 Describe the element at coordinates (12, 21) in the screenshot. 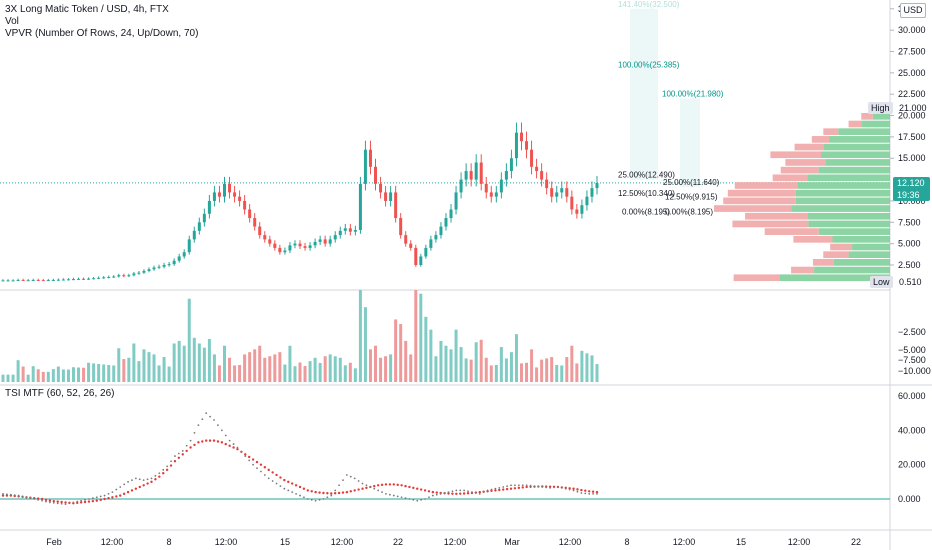

I see `volume-legend: Vol` at that location.